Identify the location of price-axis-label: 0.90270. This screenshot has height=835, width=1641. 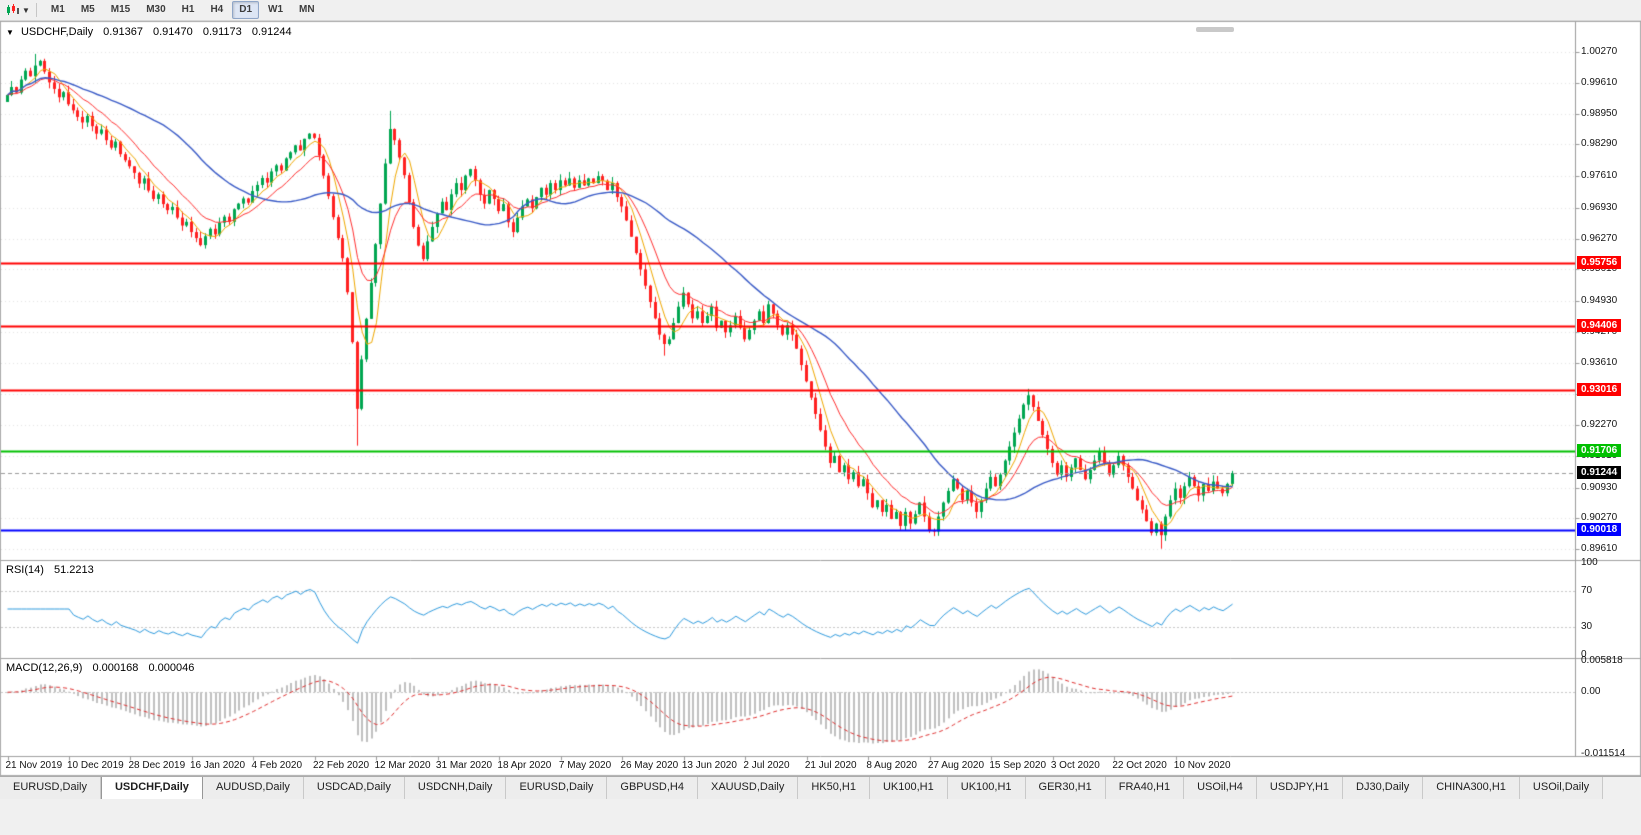
(1599, 518).